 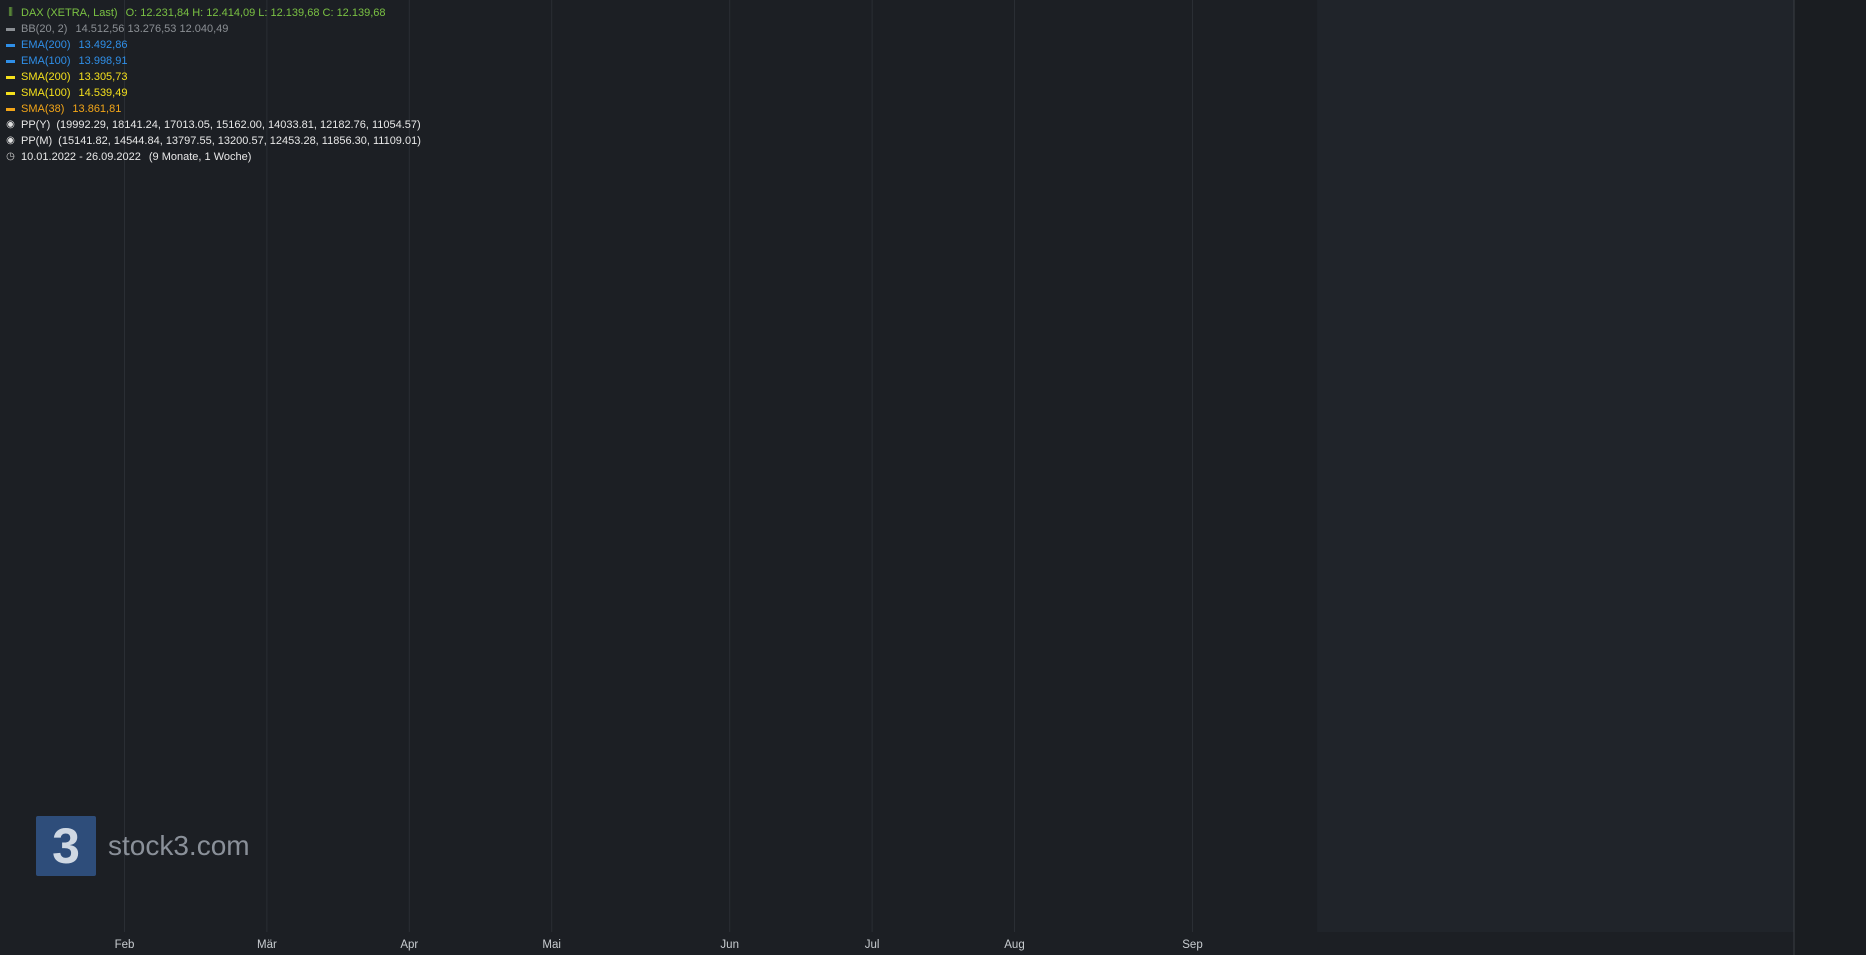 I want to click on indicator-values: 14.512,56 13.276,53 12.040,49, so click(x=152, y=29).